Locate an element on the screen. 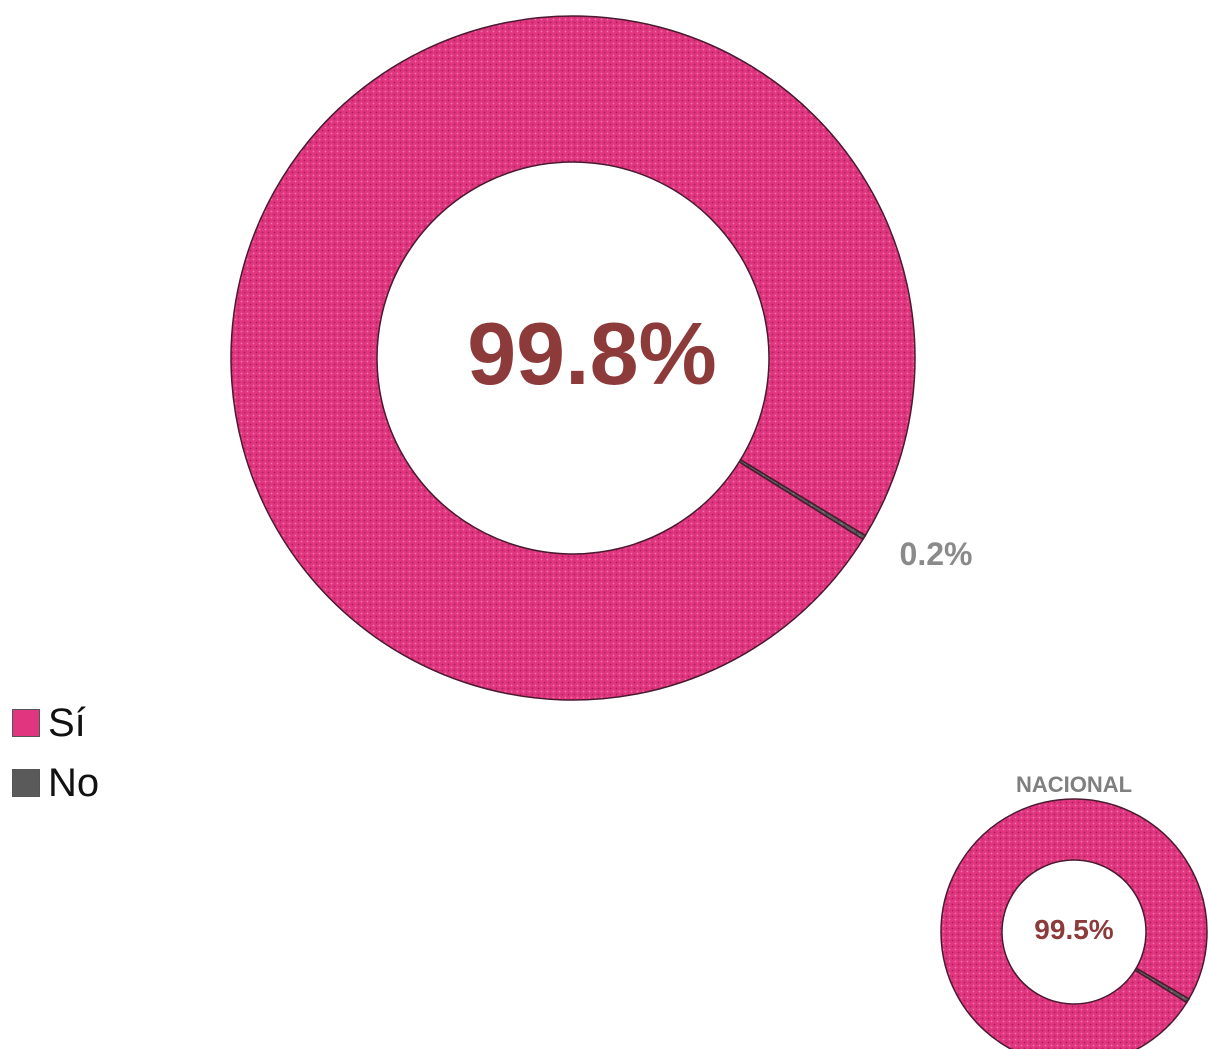  legend-label-no: No is located at coordinates (74, 782).